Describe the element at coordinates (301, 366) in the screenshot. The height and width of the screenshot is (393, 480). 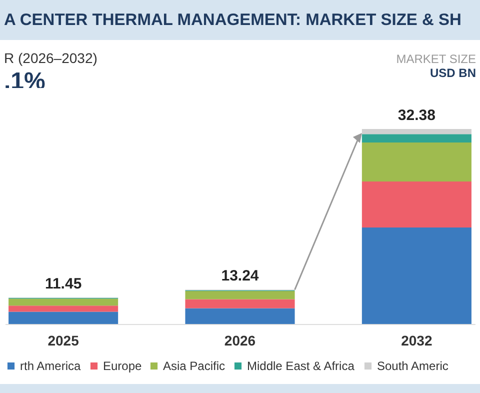
I see `legend-label: Middle East & Africa` at that location.